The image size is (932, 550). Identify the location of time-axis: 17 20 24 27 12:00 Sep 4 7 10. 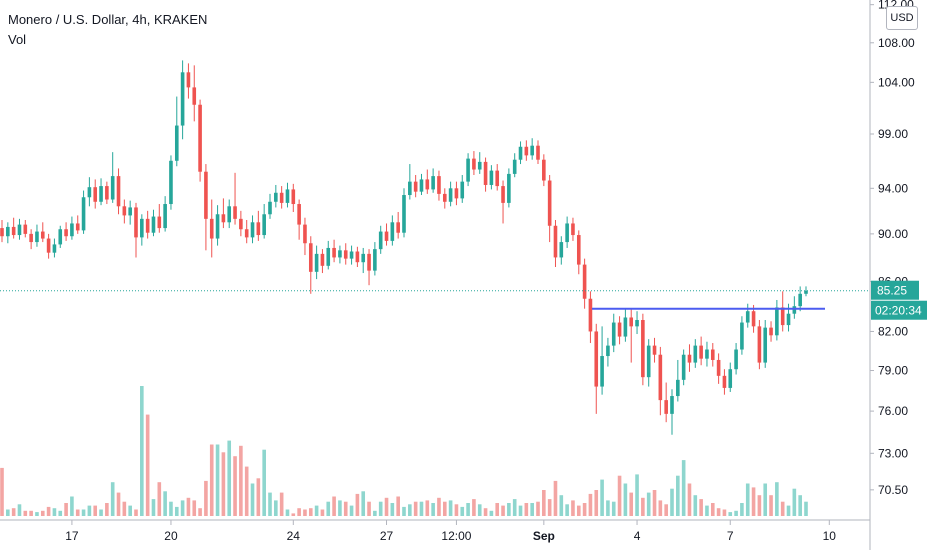
(435, 531).